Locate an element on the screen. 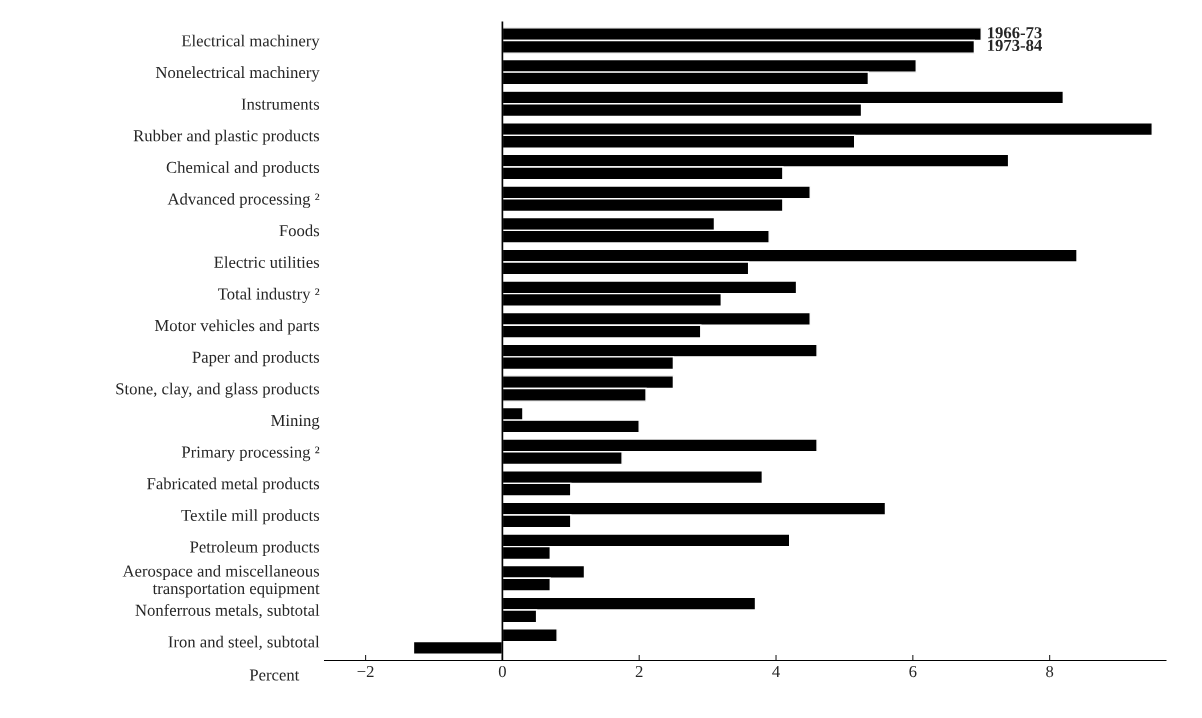 The width and height of the screenshot is (1202, 718). y-tick-label: Instruments is located at coordinates (280, 104).